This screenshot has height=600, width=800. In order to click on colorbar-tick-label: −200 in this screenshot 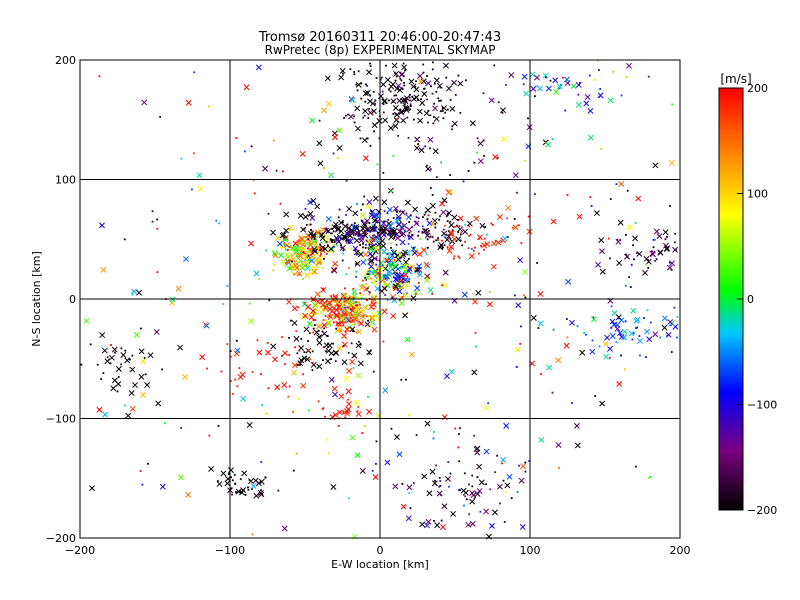, I will do `click(762, 510)`.